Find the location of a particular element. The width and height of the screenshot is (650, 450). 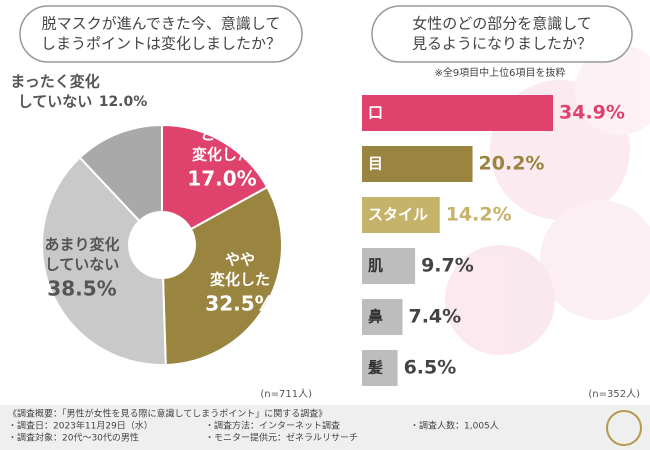

chart-title: 見るようになりましたか？ is located at coordinates (502, 44).